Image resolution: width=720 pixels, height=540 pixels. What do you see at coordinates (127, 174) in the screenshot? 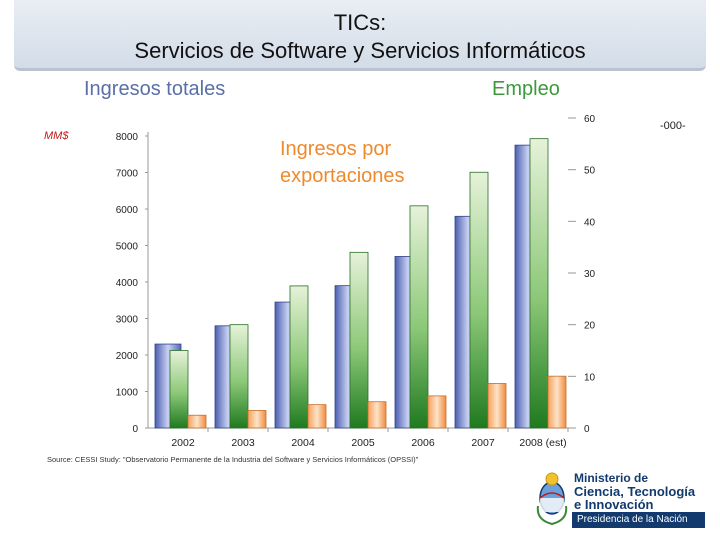
I see `left-tick-label: 7000` at bounding box center [127, 174].